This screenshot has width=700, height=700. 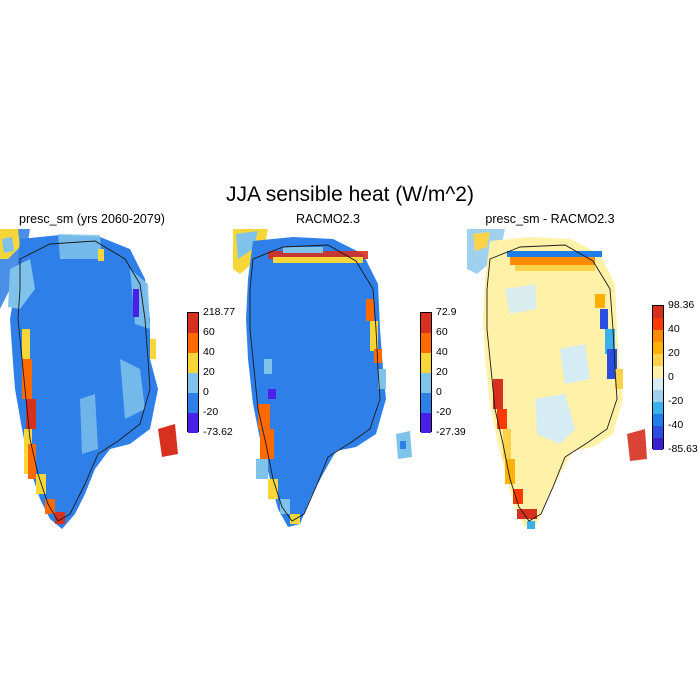 What do you see at coordinates (218, 432) in the screenshot?
I see `colorbar-tick-label: -73.62` at bounding box center [218, 432].